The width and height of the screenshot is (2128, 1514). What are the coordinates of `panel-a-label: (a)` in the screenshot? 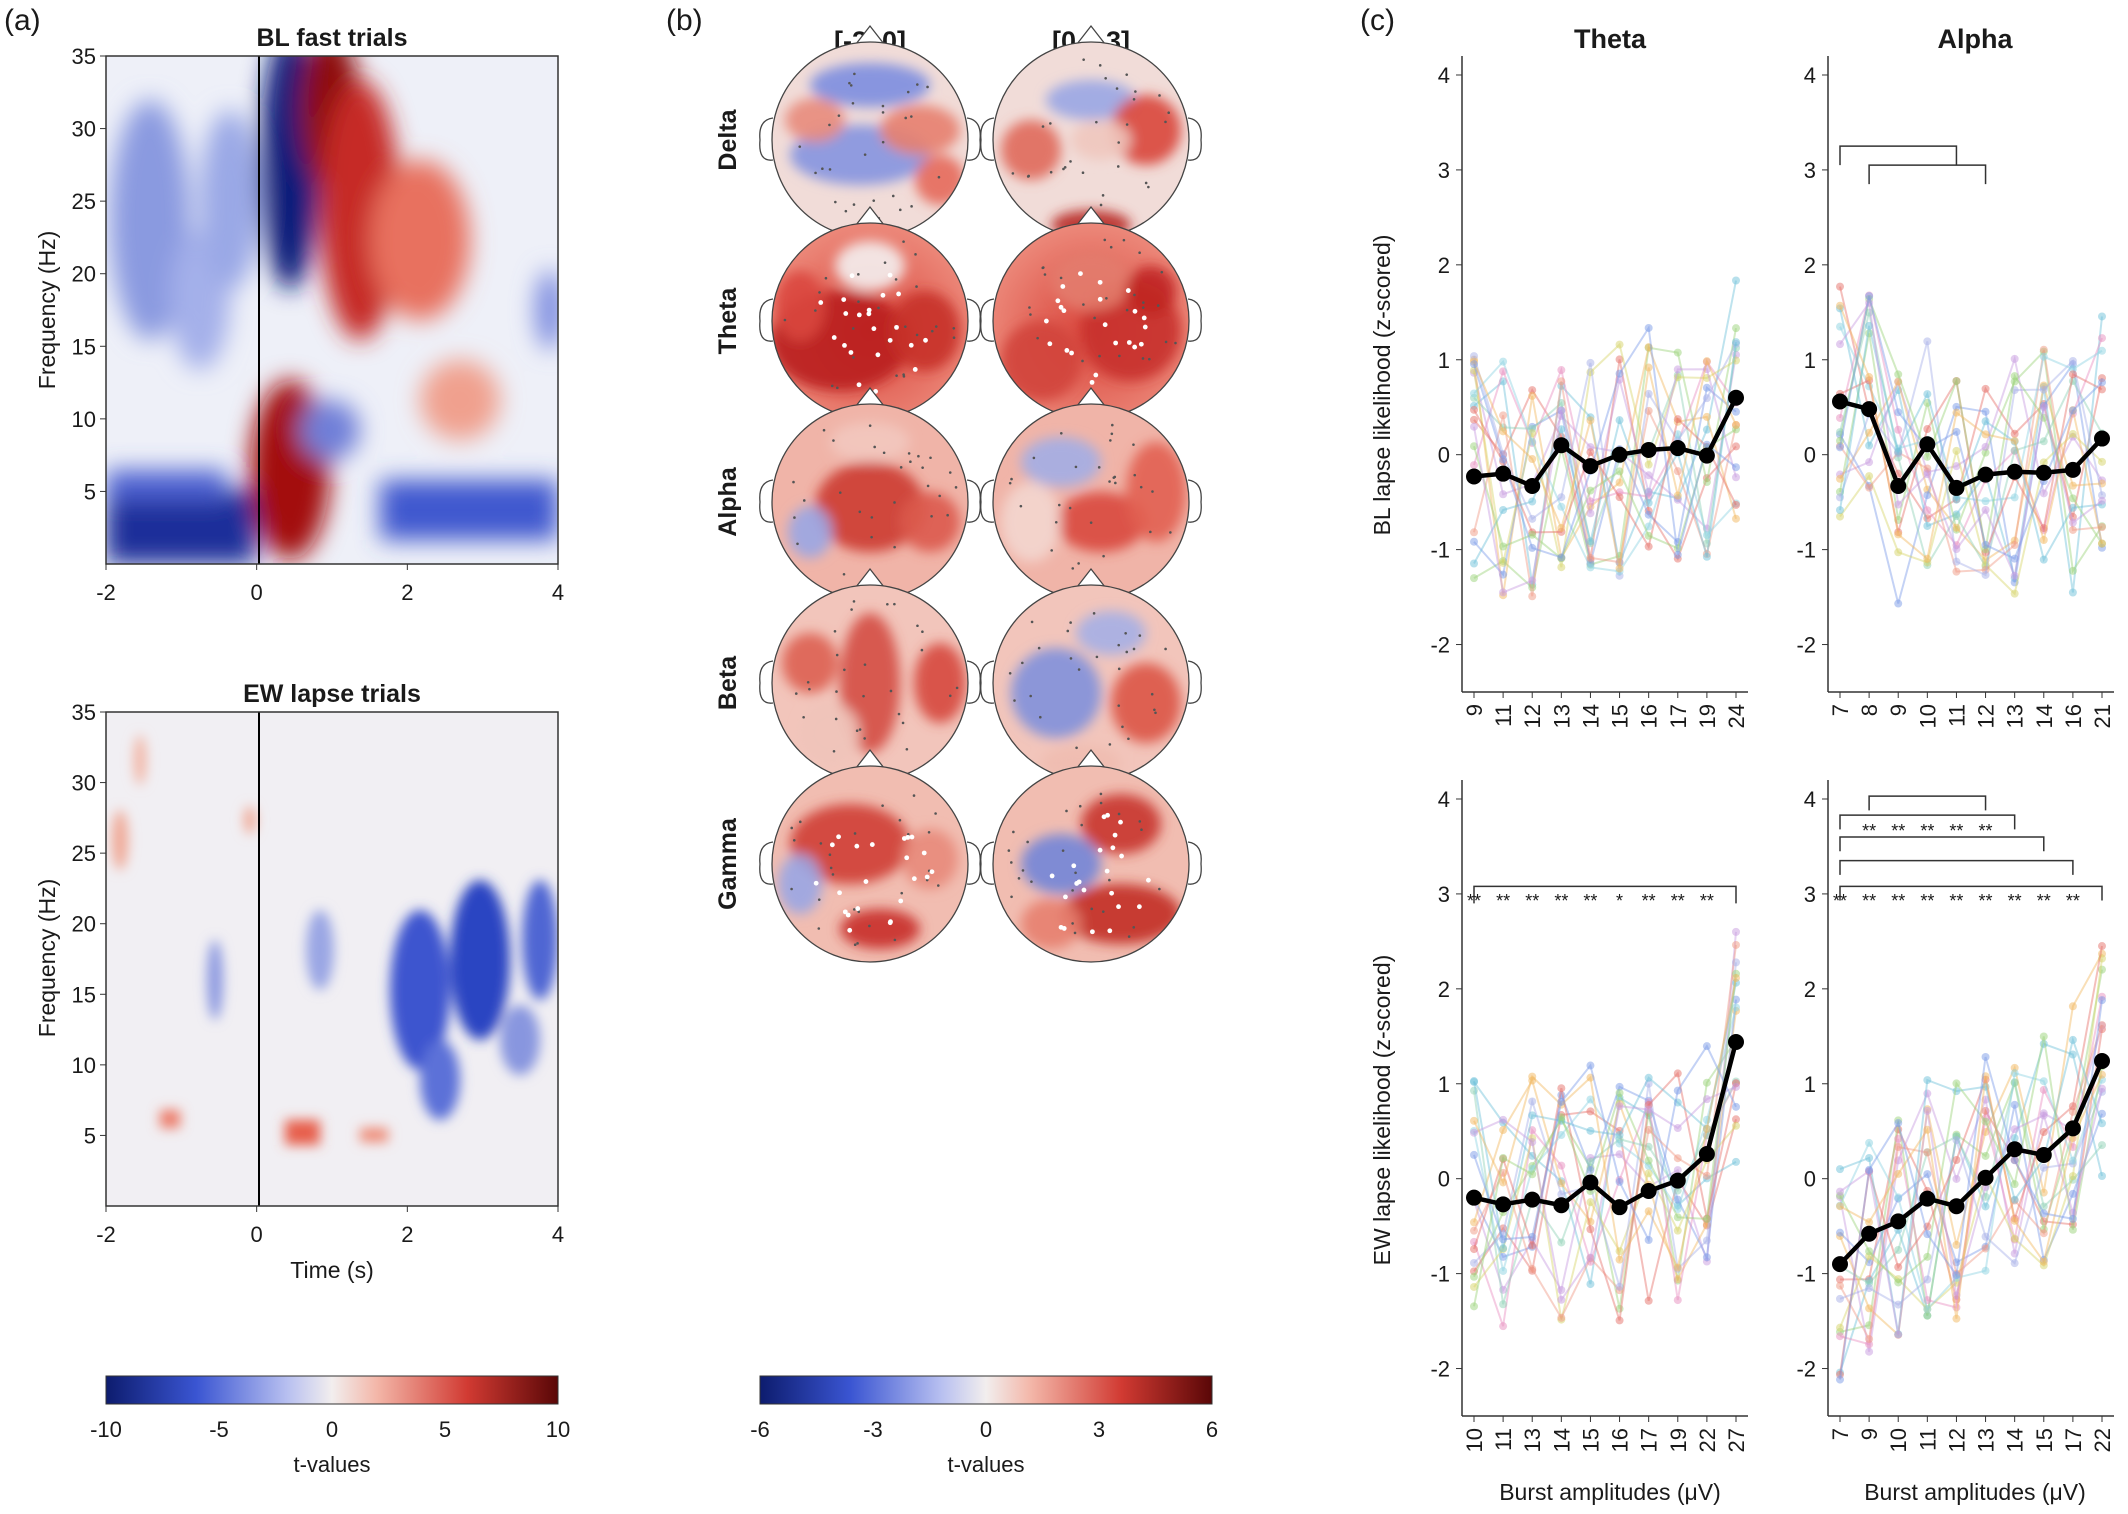 It's located at (22, 20).